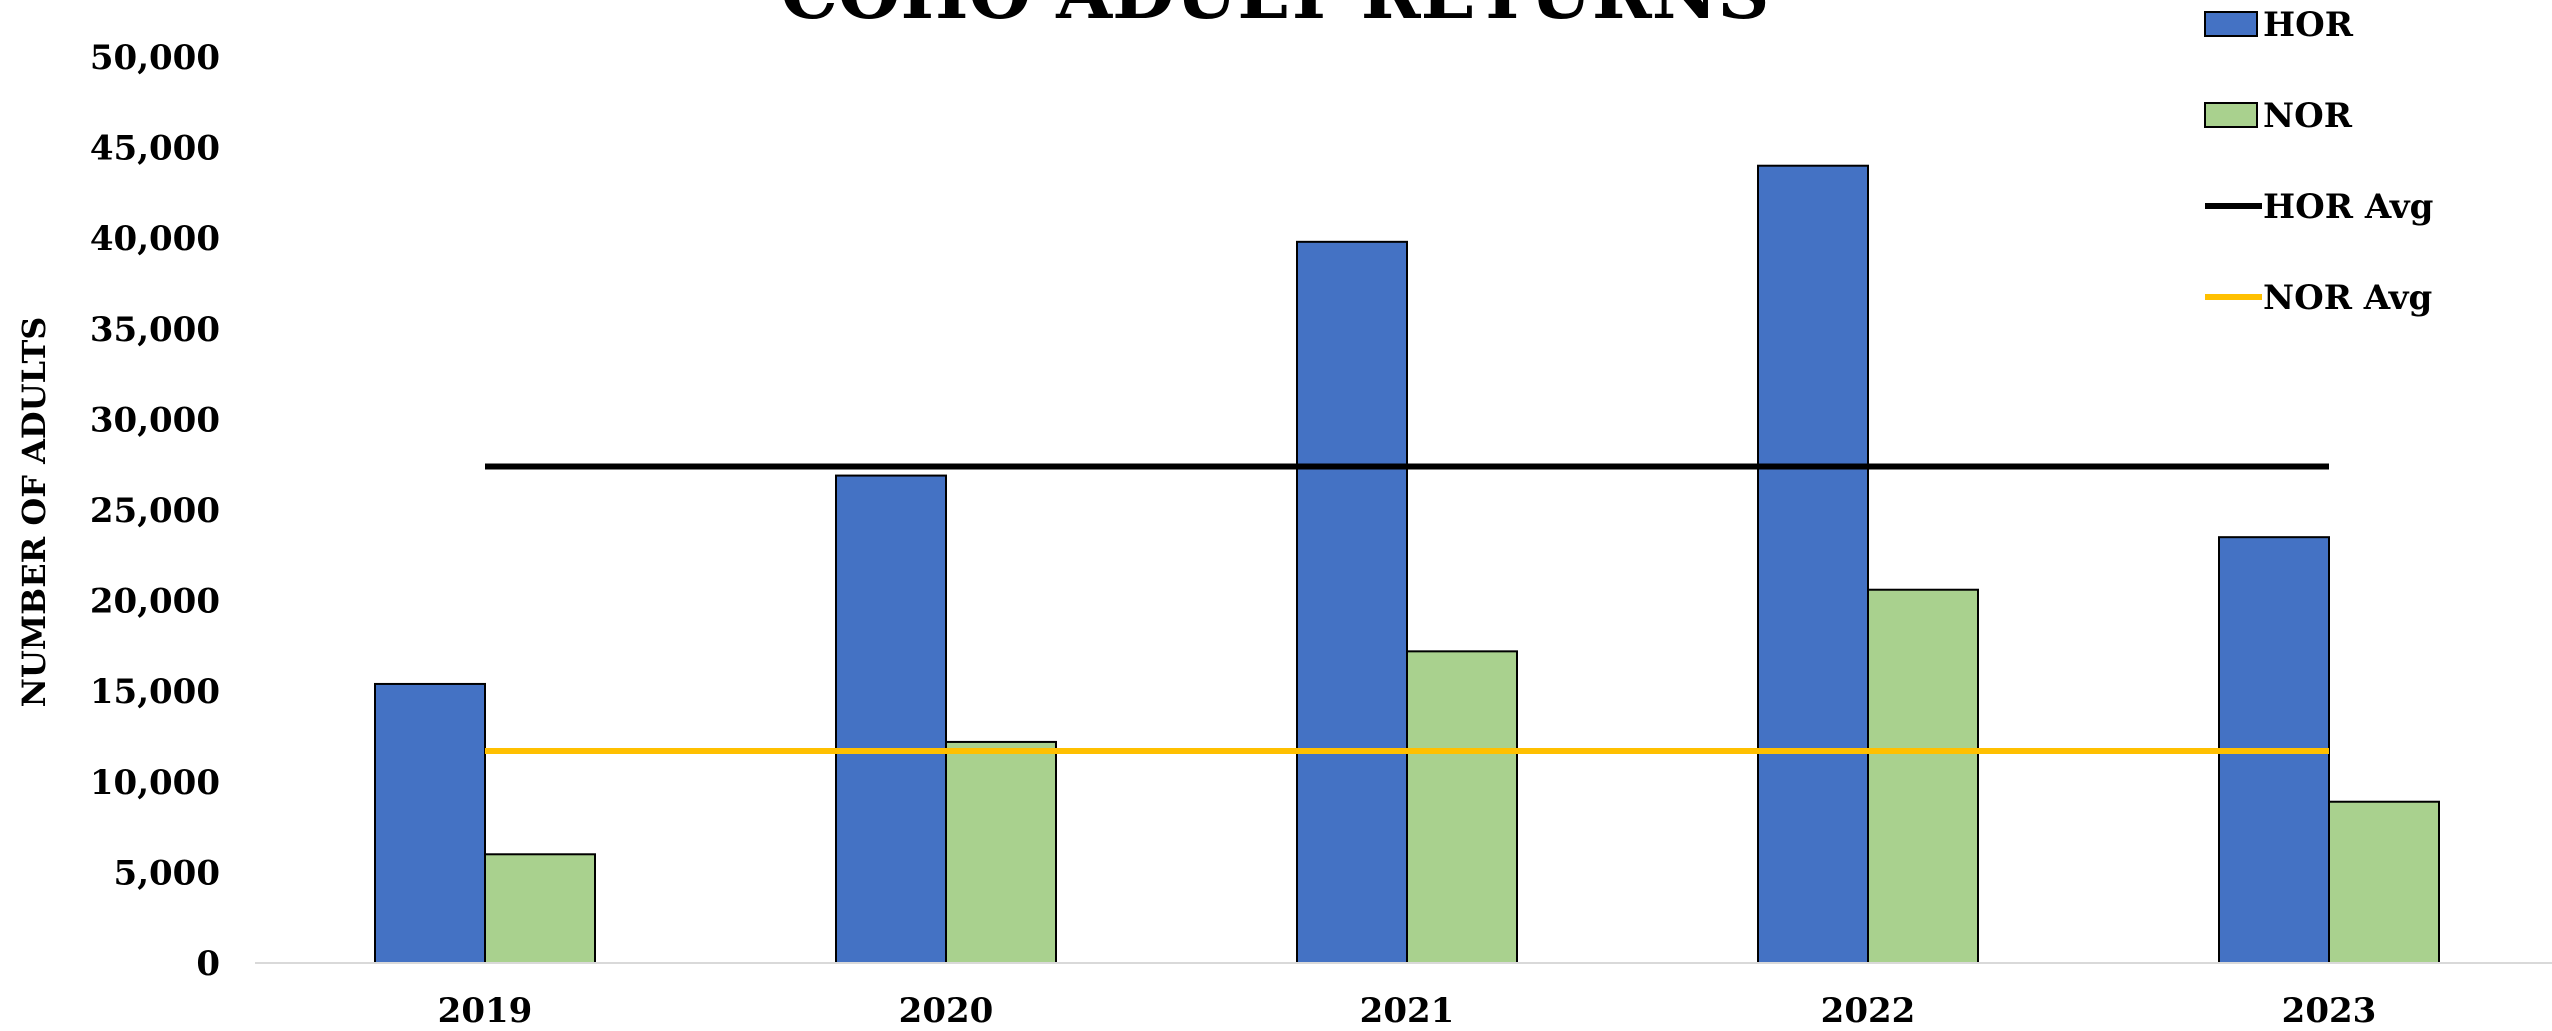 The image size is (2552, 1031). I want to click on x-tick-label: 2020, so click(946, 1011).